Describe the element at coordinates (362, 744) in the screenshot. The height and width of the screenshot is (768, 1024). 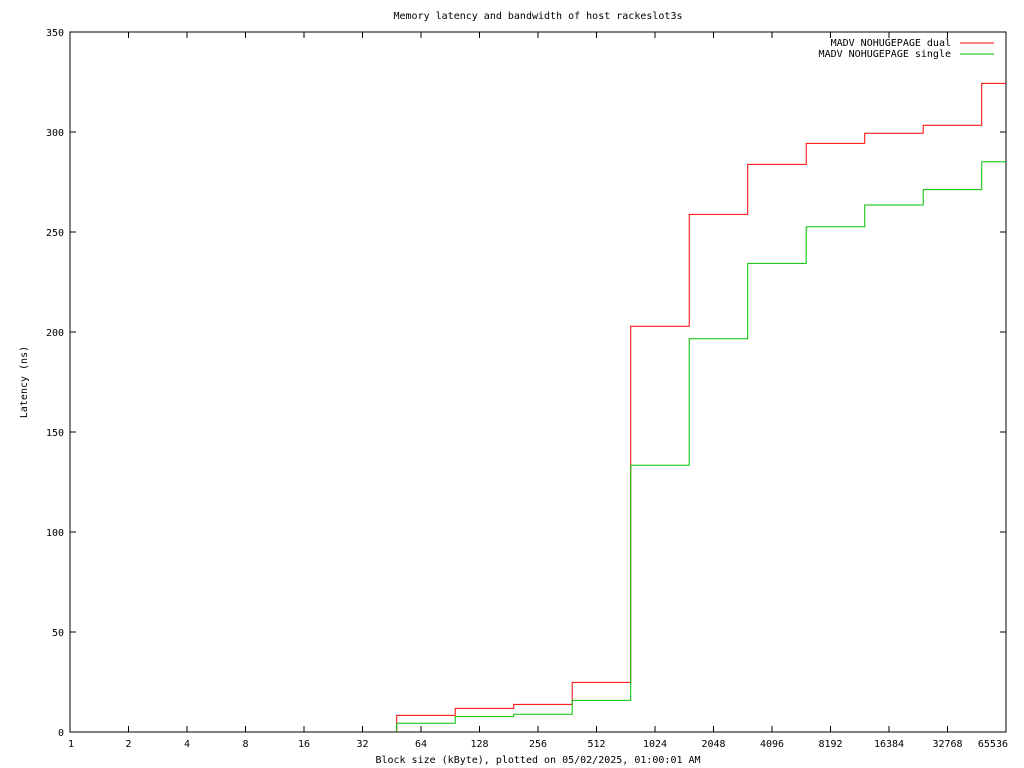
I see `x-tick-label: 32` at that location.